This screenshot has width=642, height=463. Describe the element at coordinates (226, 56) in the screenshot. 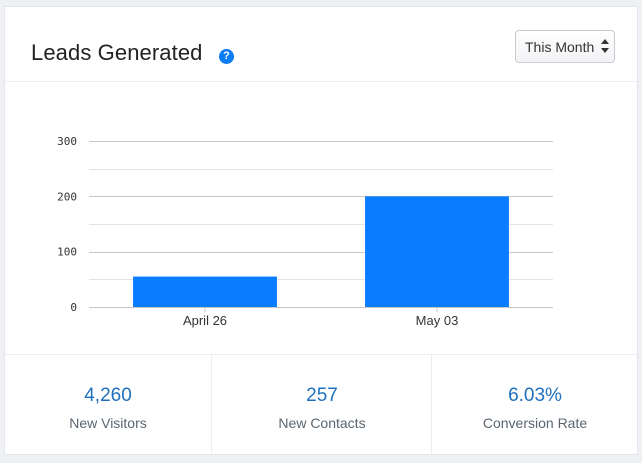

I see `question-circle-icon: ?` at that location.